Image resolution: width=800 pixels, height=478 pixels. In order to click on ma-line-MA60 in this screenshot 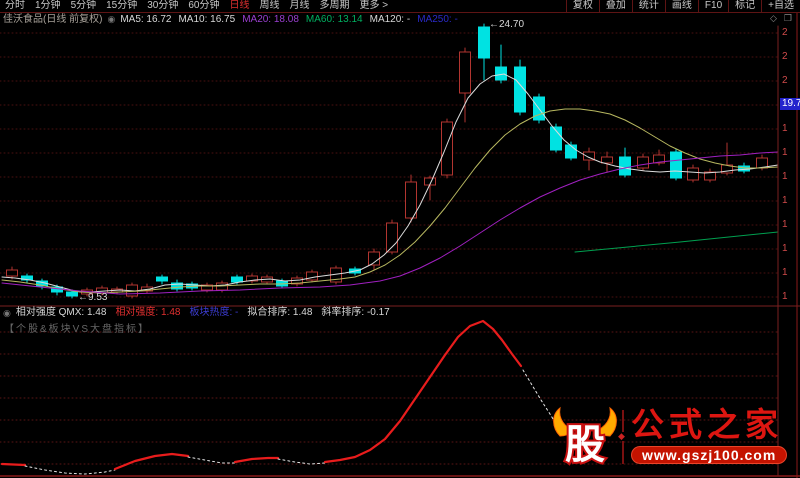, I will do `click(676, 242)`.